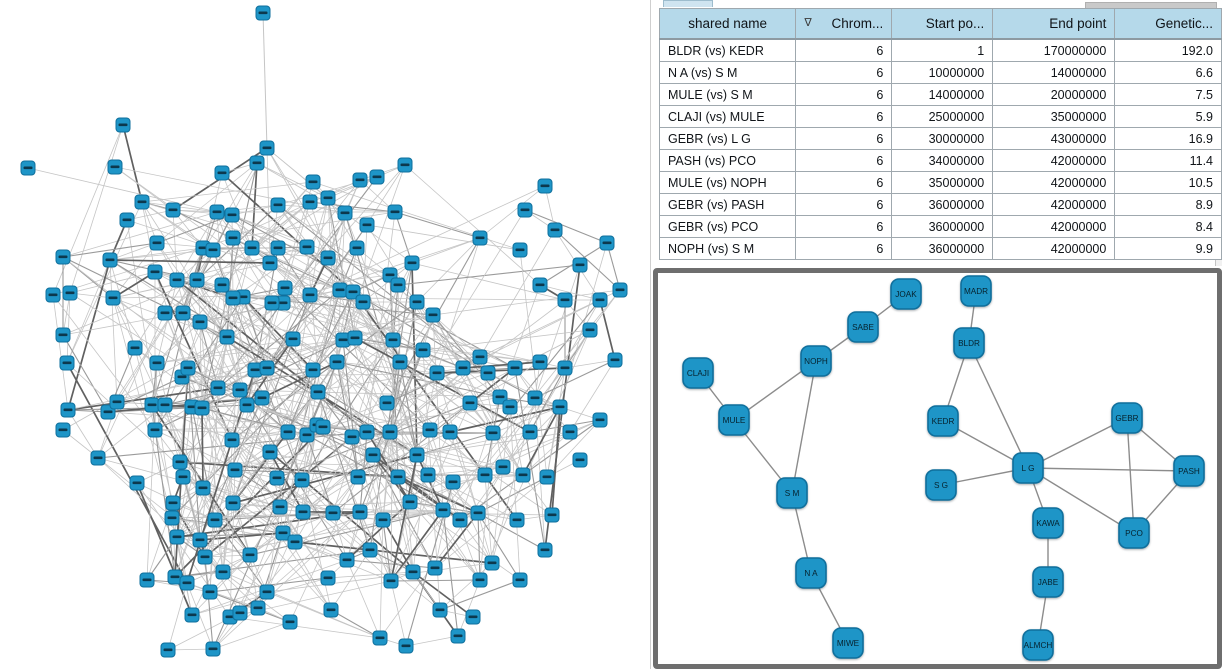 This screenshot has height=669, width=1222. I want to click on table-row: MULE (vs) NOPH 6 35000000 42000000 10.5, so click(940, 182).